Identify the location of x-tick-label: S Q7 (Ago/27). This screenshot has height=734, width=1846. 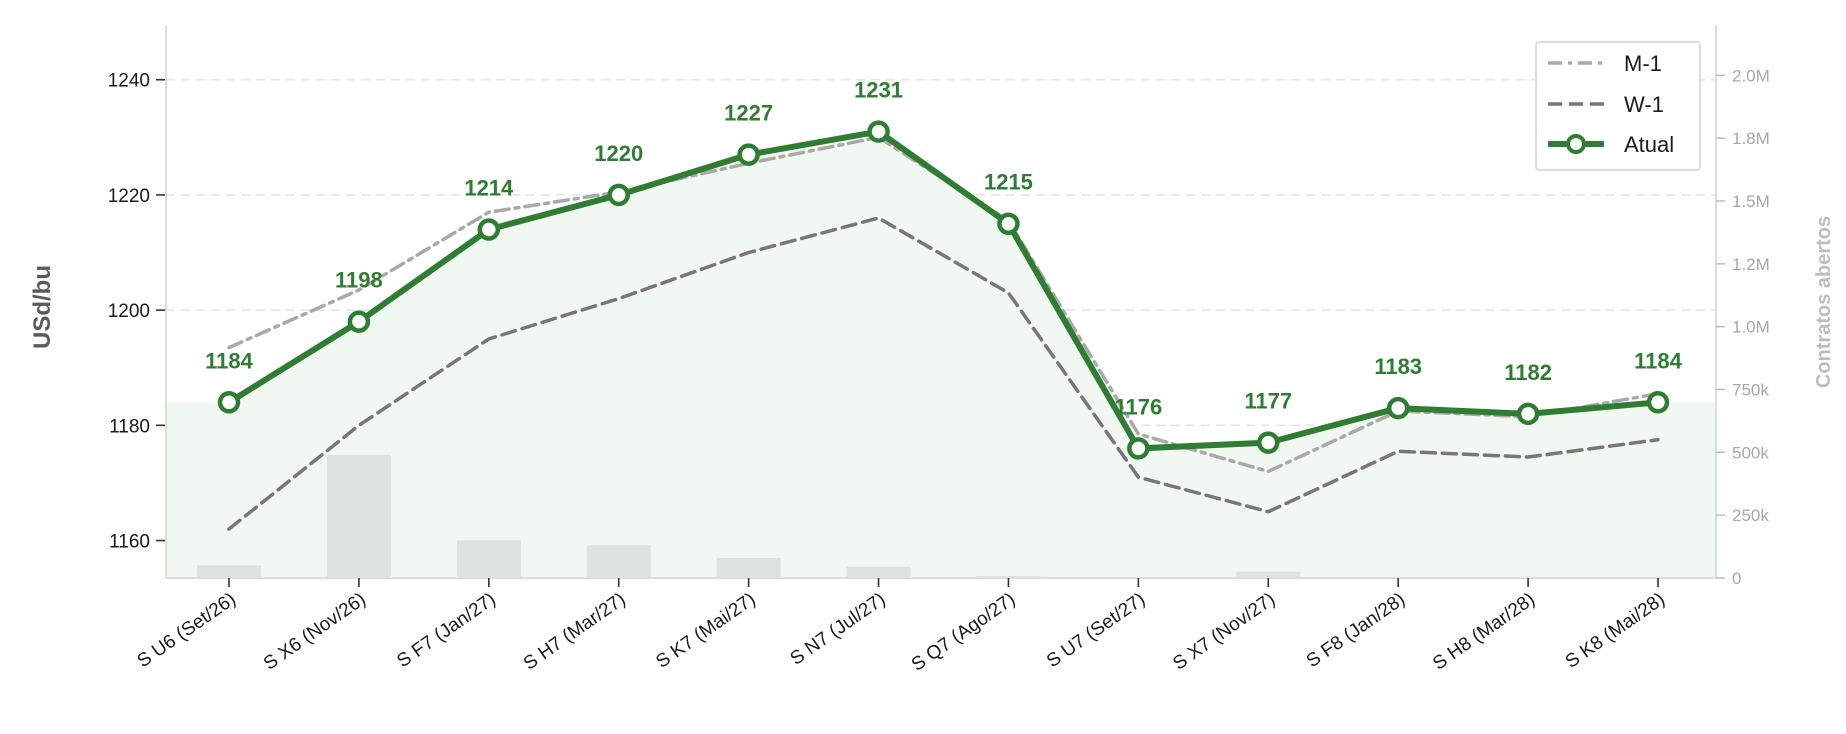
(964, 632).